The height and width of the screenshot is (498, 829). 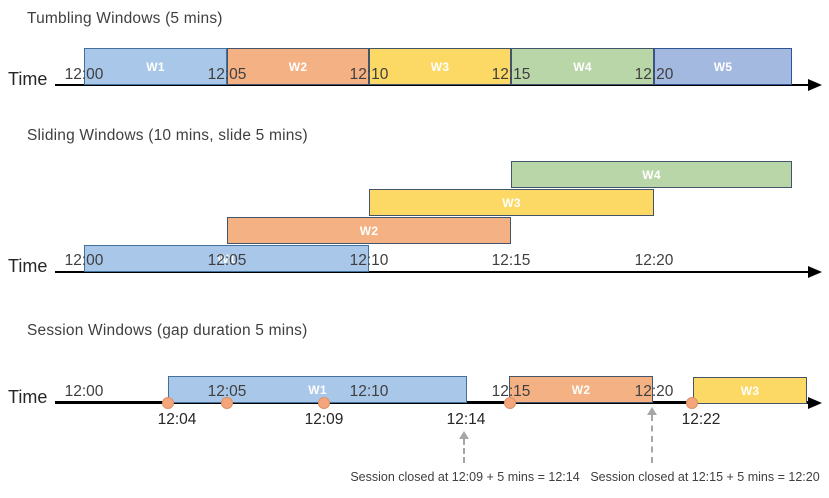 I want to click on sliding-window-w1: W1, so click(x=226, y=258).